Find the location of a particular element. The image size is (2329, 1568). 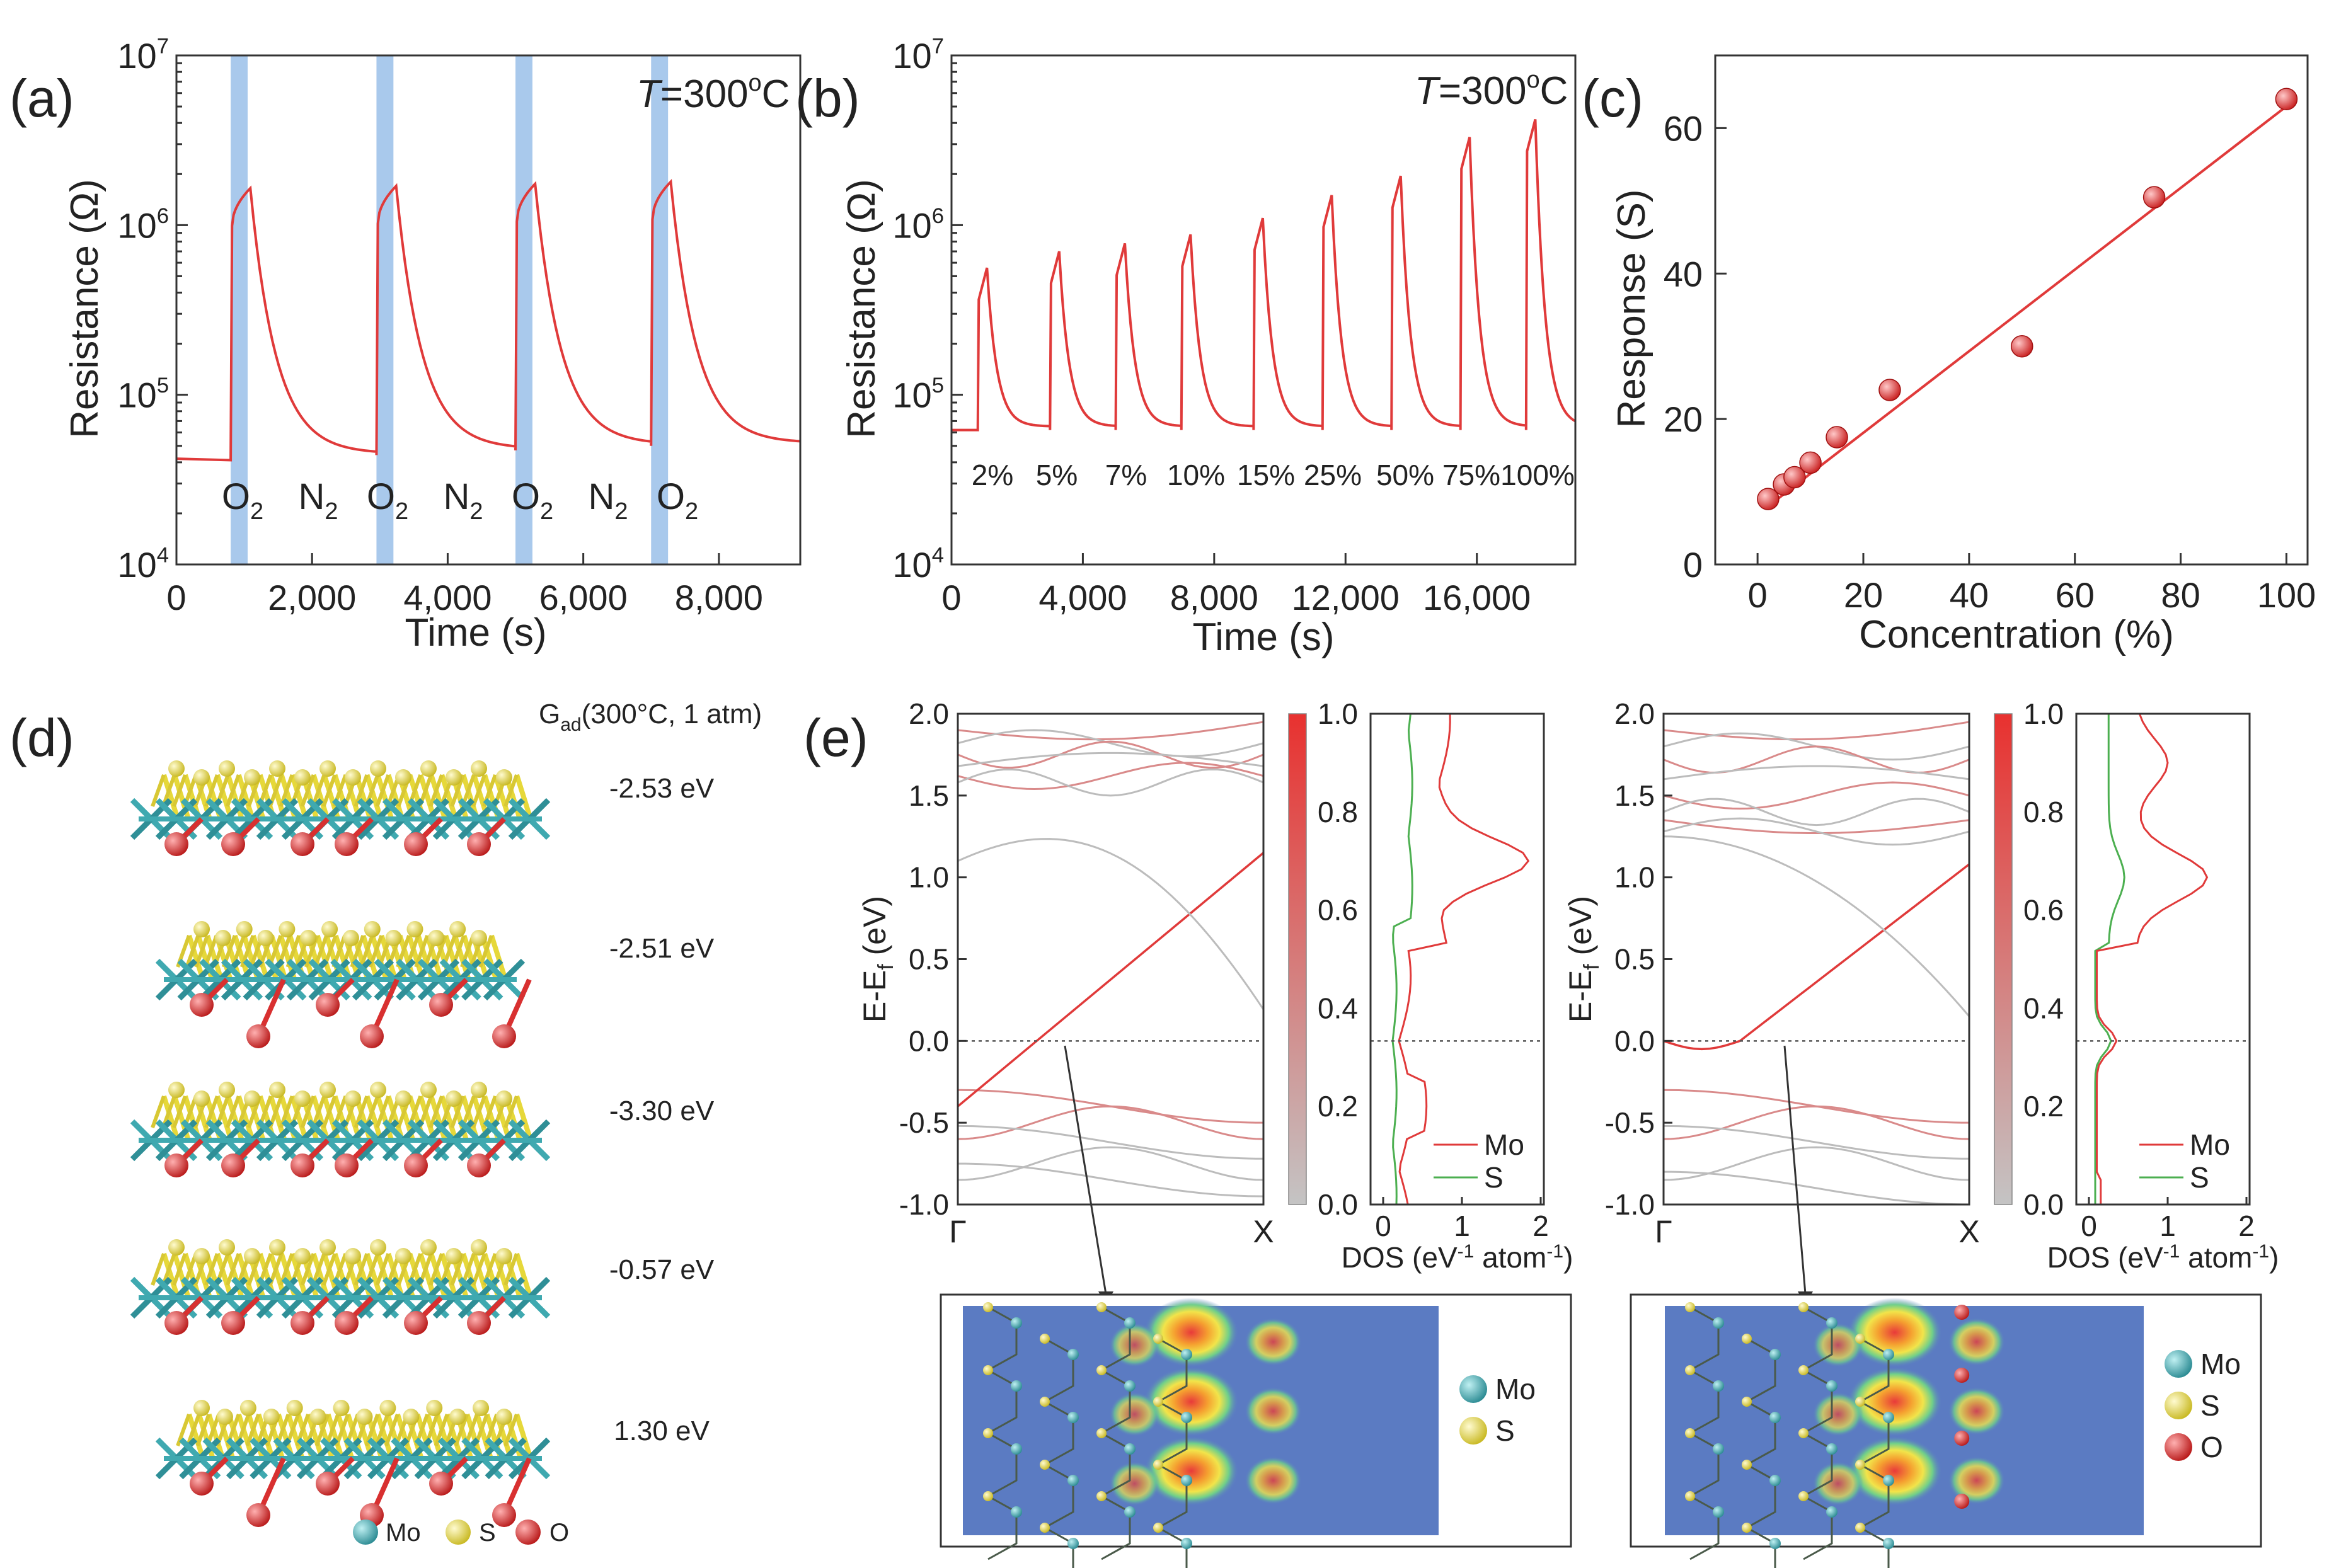

band-frame is located at coordinates (1816, 959).